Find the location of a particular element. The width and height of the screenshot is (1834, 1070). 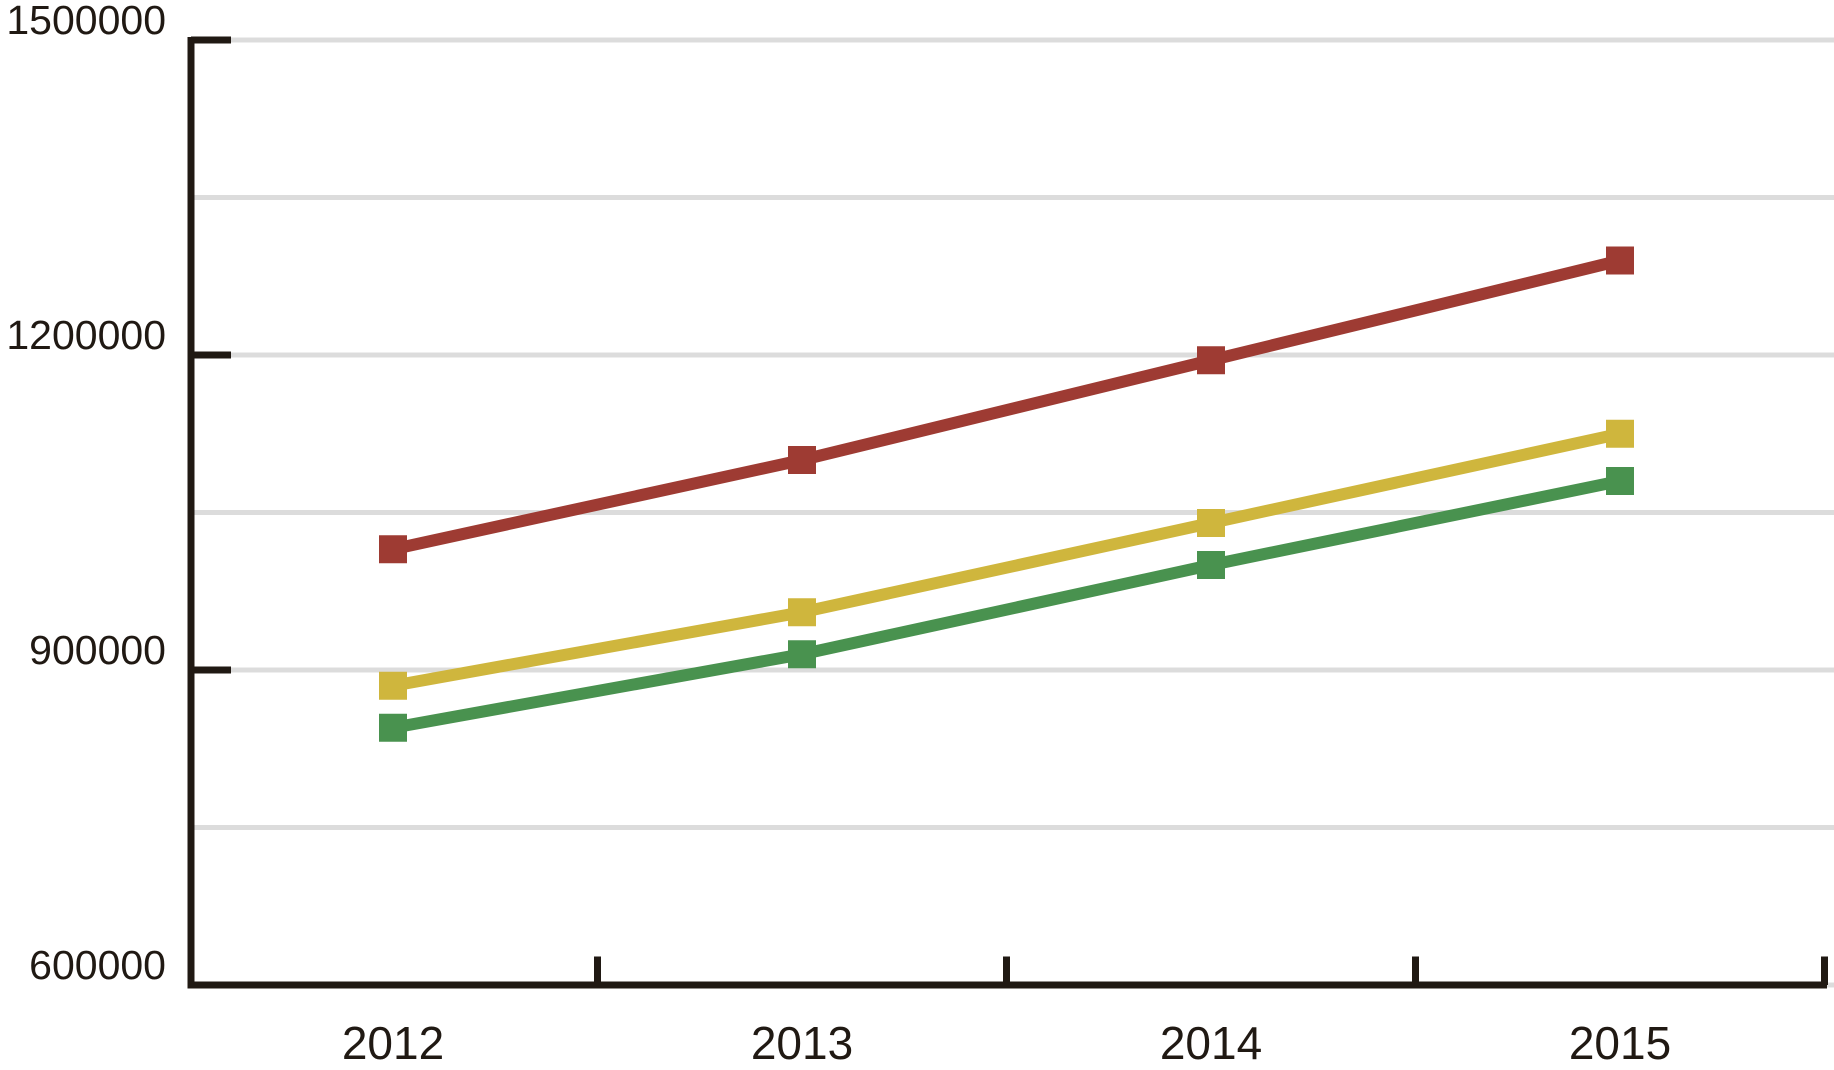

y-axis-label: 600000 is located at coordinates (97, 965).